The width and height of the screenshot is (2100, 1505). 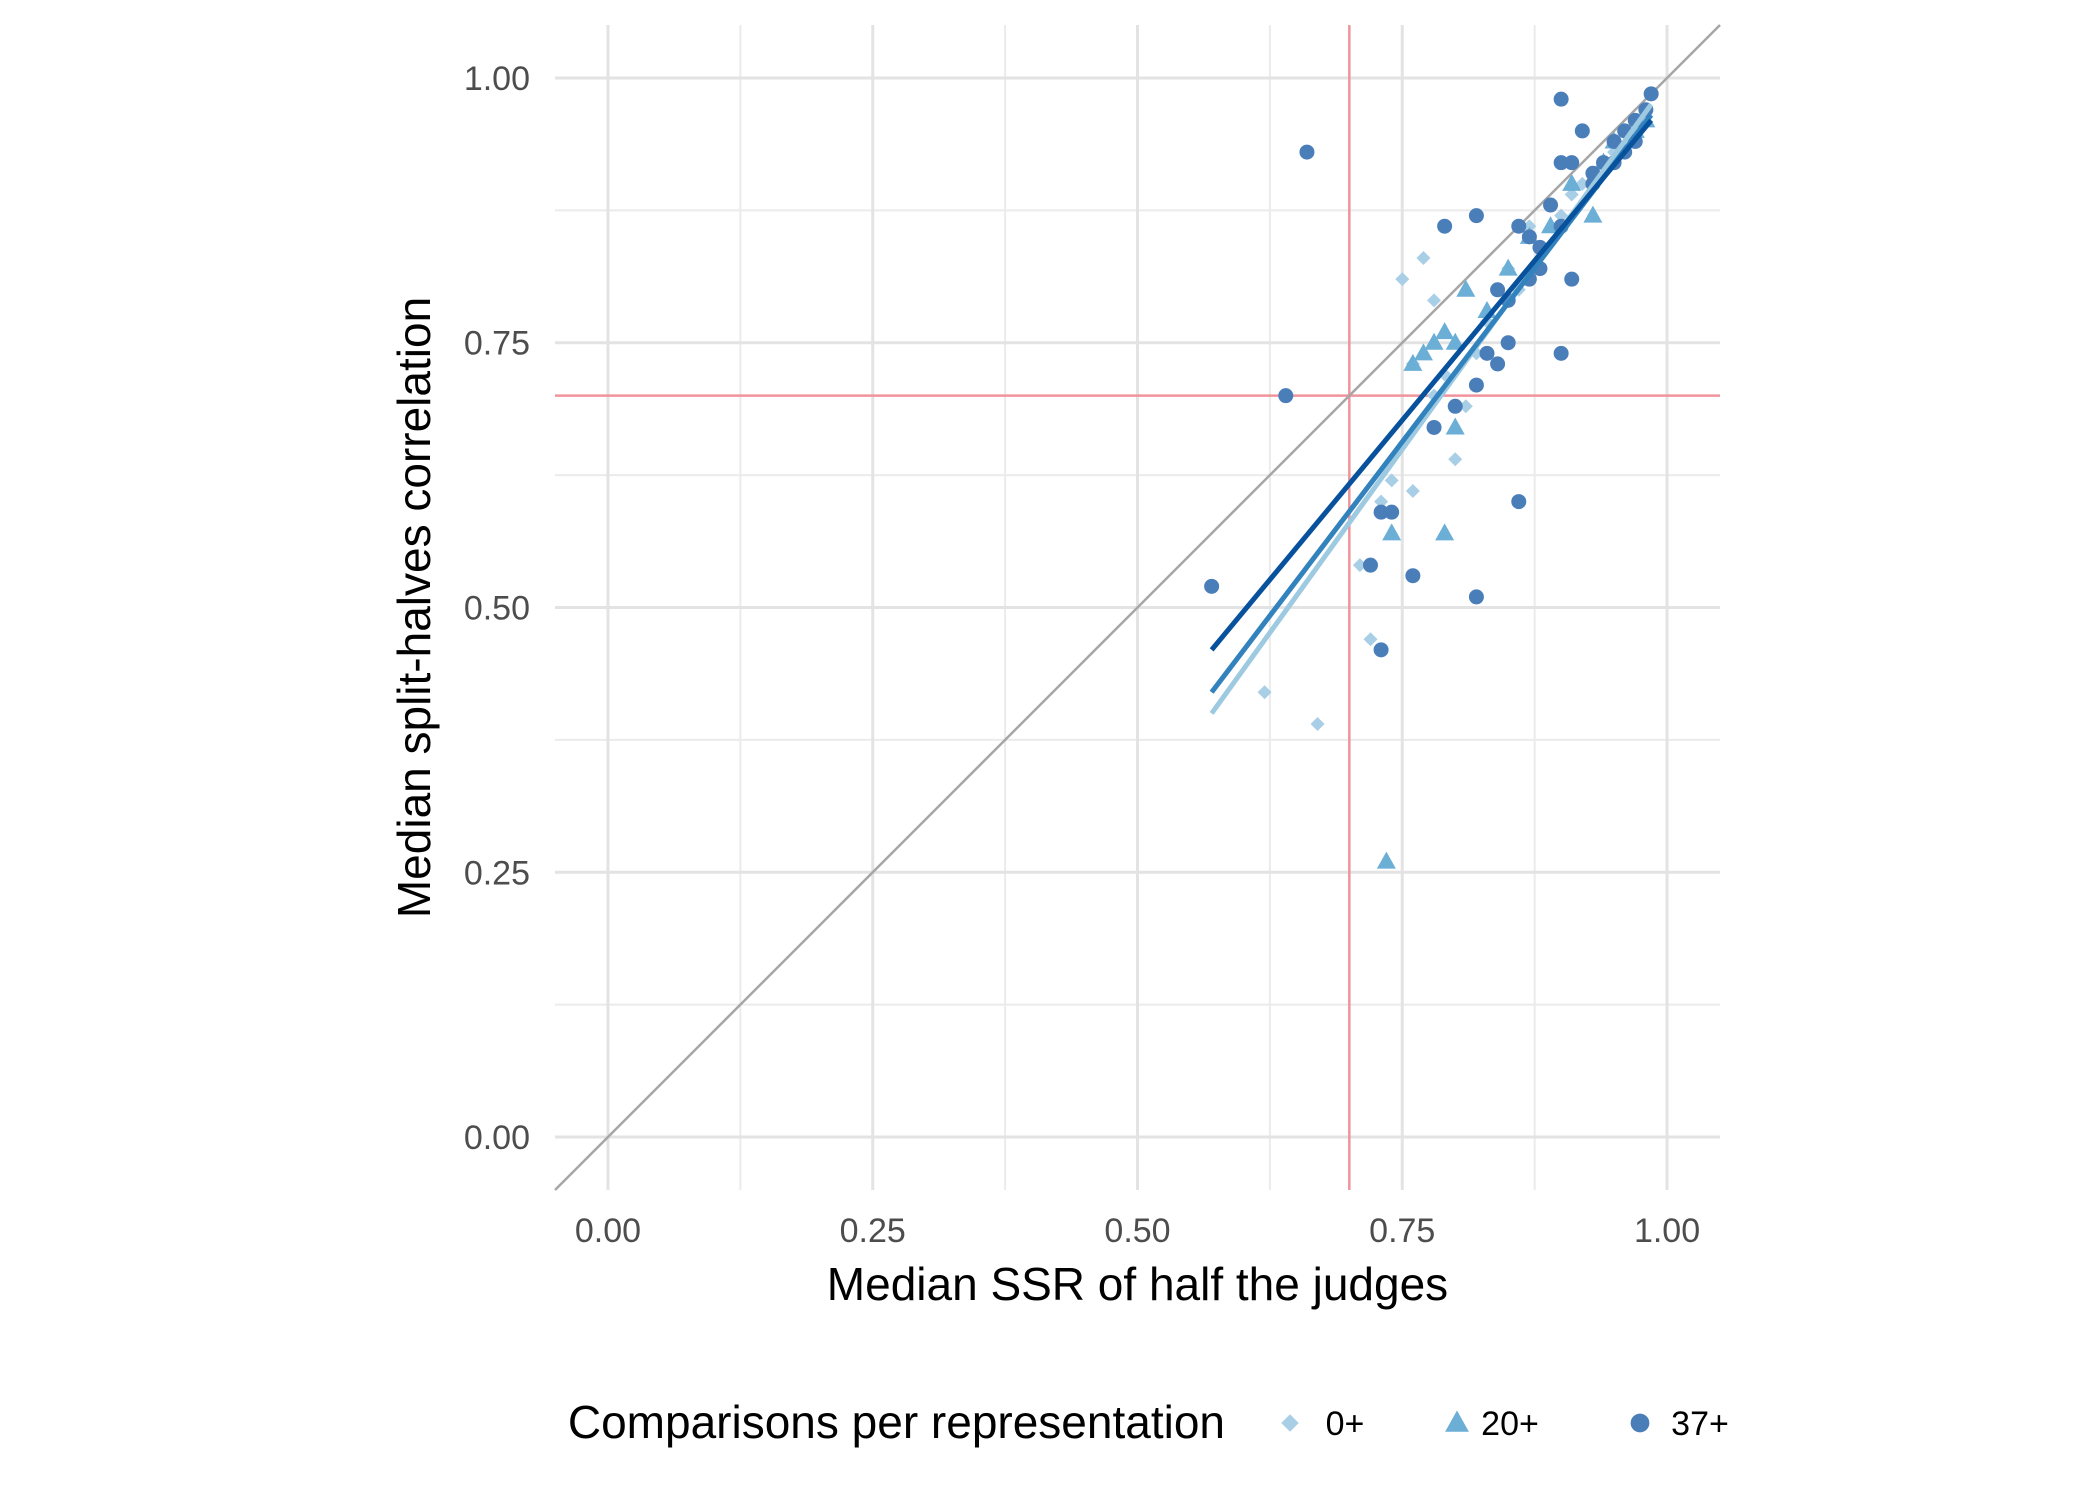 What do you see at coordinates (873, 1231) in the screenshot?
I see `x-tick-label: 0.25` at bounding box center [873, 1231].